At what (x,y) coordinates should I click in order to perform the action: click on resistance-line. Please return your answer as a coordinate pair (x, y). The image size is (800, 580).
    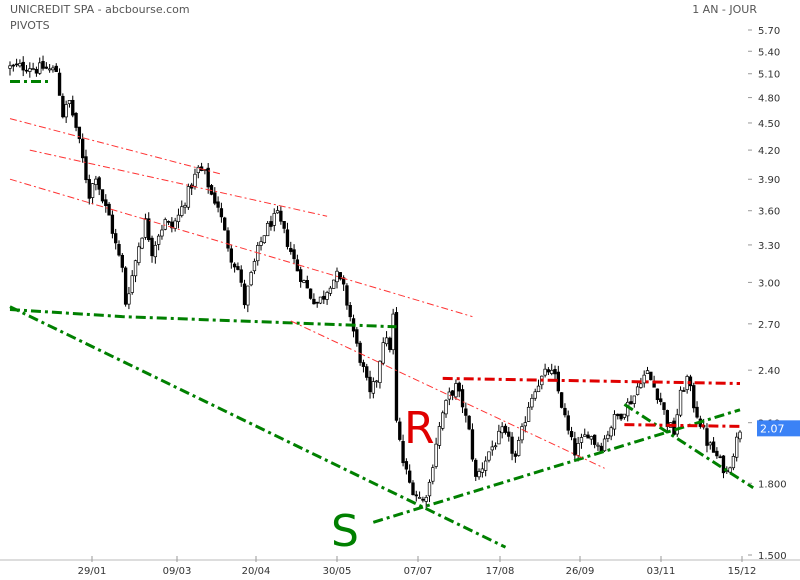
    Looking at the image, I should click on (682, 425).